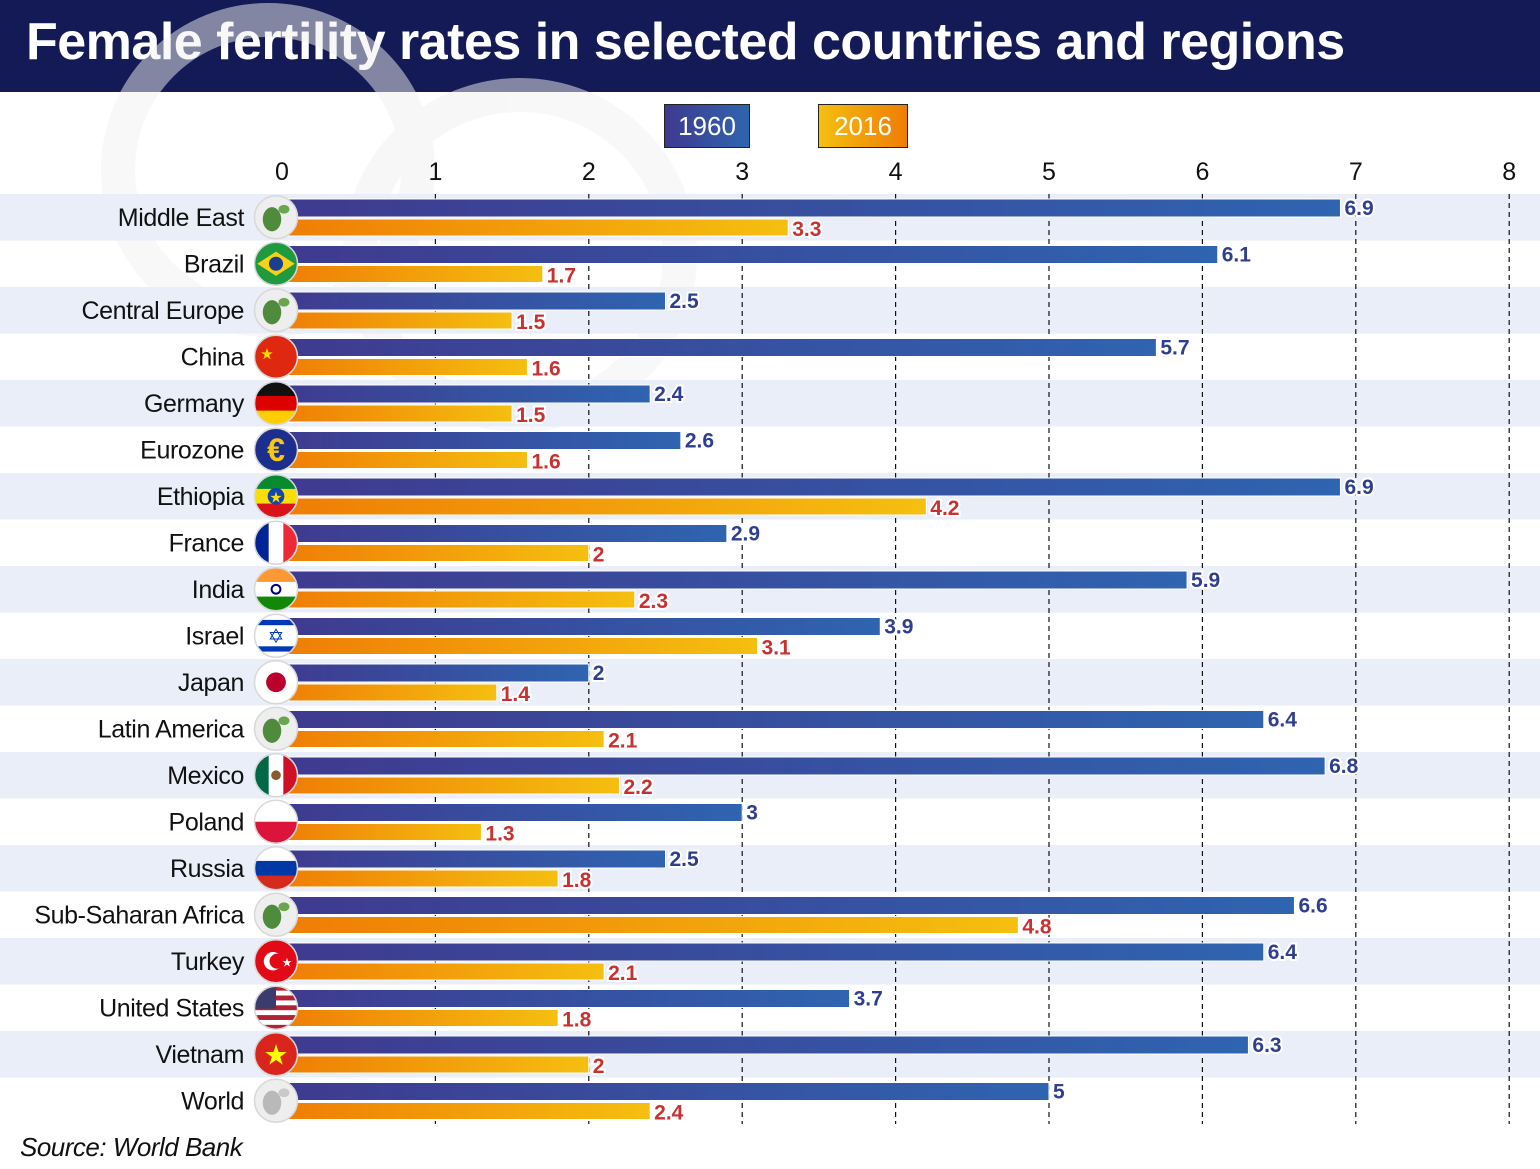 This screenshot has width=1540, height=1169. Describe the element at coordinates (181, 218) in the screenshot. I see `category-label: Middle East` at that location.